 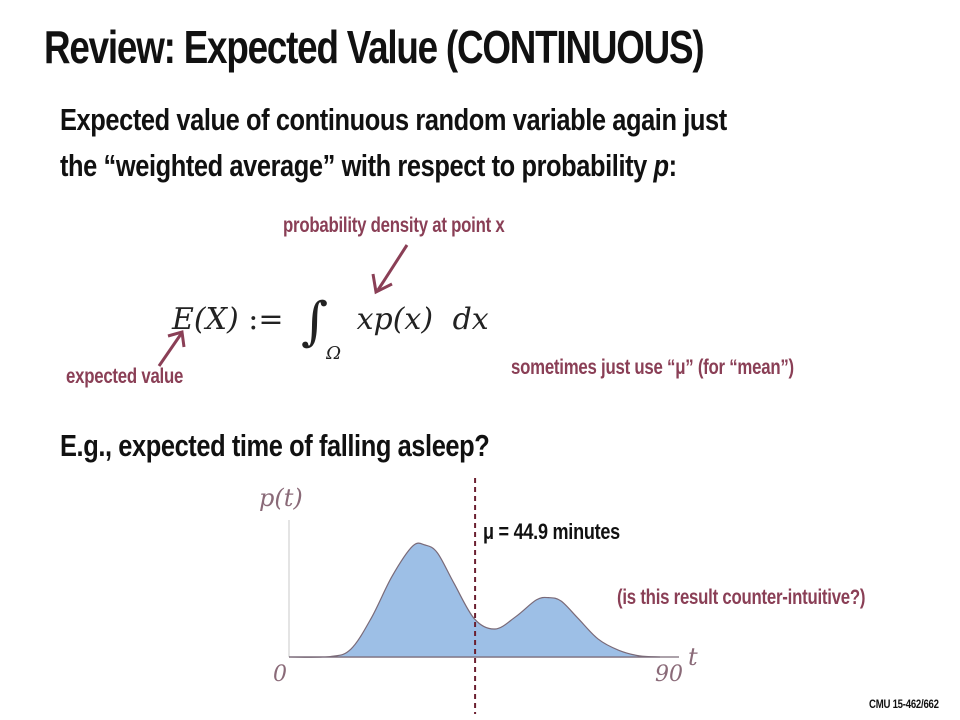 What do you see at coordinates (904, 704) in the screenshot?
I see `course-footer: CMU 15-462/662` at bounding box center [904, 704].